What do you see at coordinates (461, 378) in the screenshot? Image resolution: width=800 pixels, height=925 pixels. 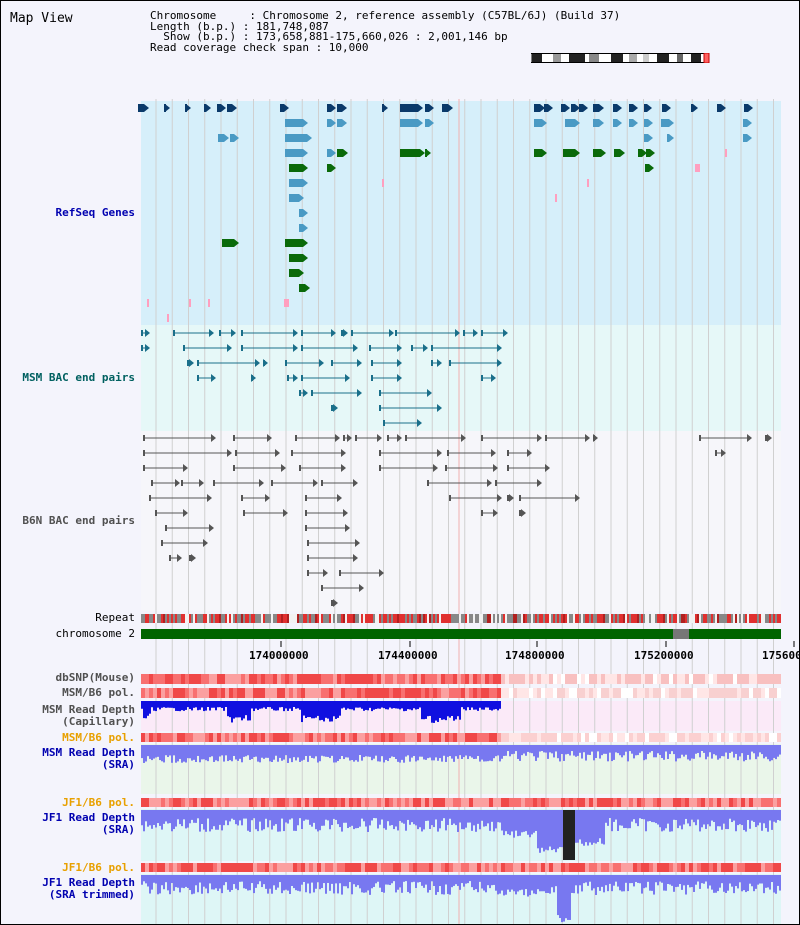 I see `msm-bac-track-bg` at bounding box center [461, 378].